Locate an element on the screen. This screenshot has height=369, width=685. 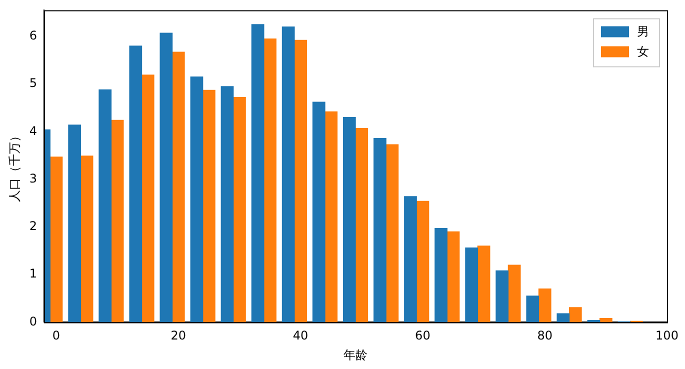
y-tick-label: 0 is located at coordinates (33, 321).